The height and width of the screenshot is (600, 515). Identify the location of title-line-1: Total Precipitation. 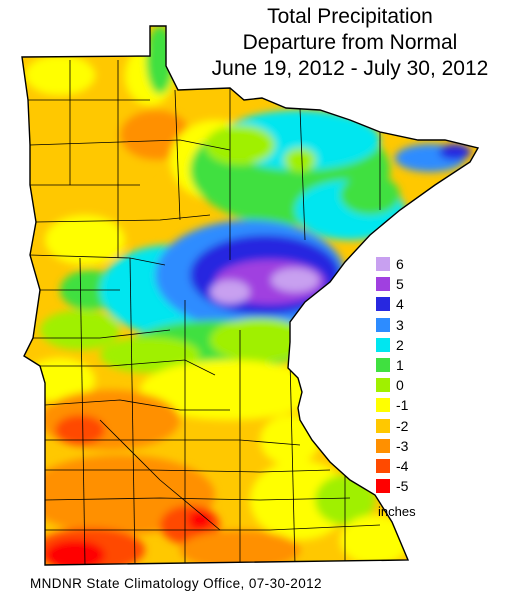
(350, 16).